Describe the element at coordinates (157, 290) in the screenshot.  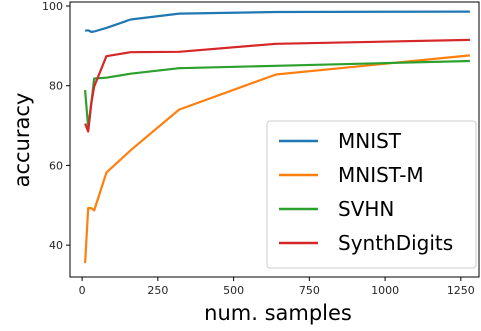
I see `x-tick-label: 250` at that location.